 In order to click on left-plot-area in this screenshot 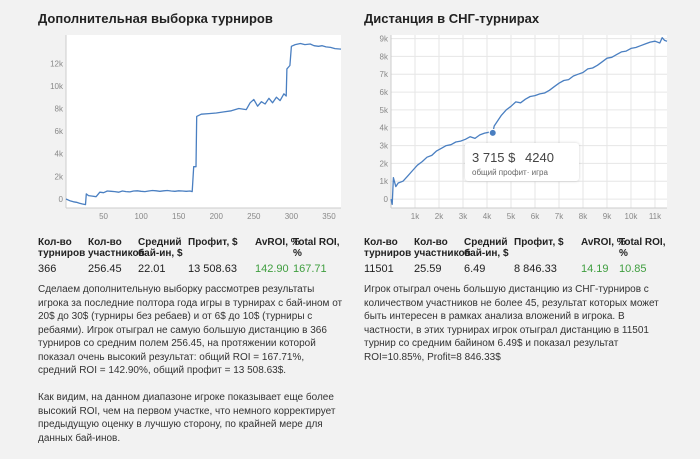, I will do `click(203, 121)`.